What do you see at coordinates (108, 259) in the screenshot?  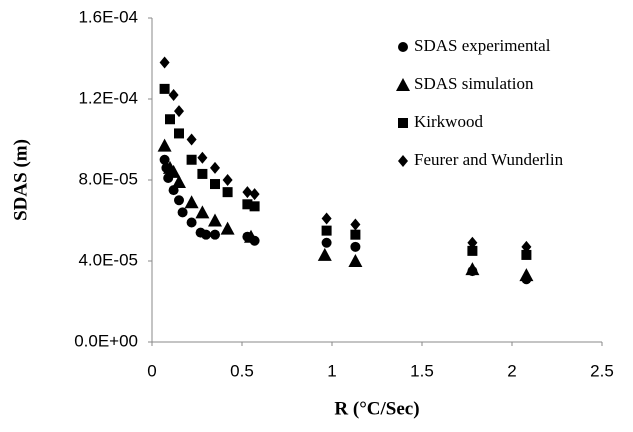 I see `y-tick-label: 4.0E-05` at bounding box center [108, 259].